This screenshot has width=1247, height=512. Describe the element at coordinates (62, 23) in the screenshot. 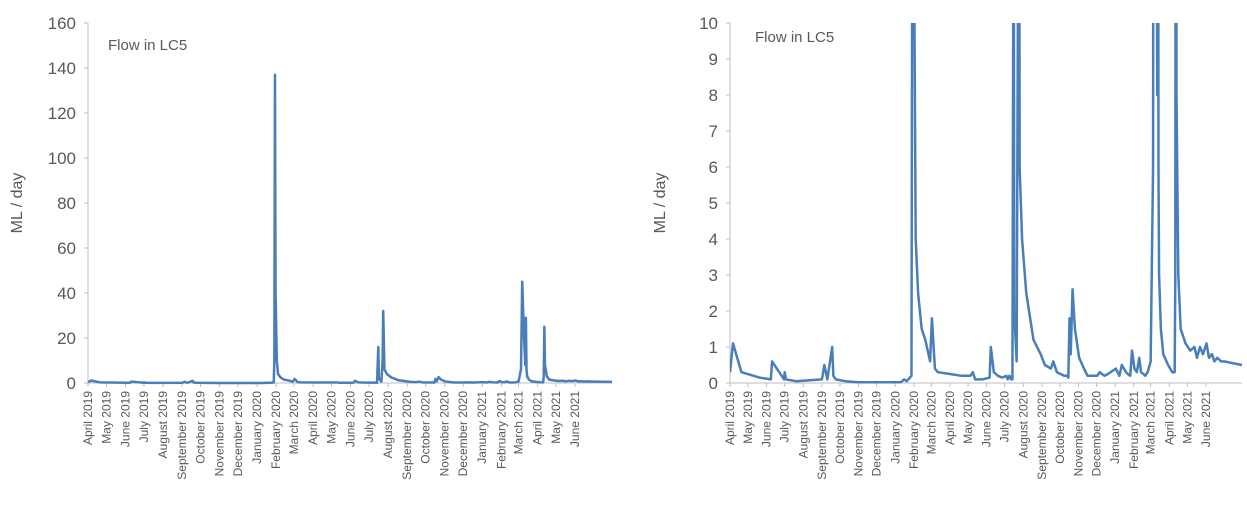

I see `y-tick-label: 160` at that location.